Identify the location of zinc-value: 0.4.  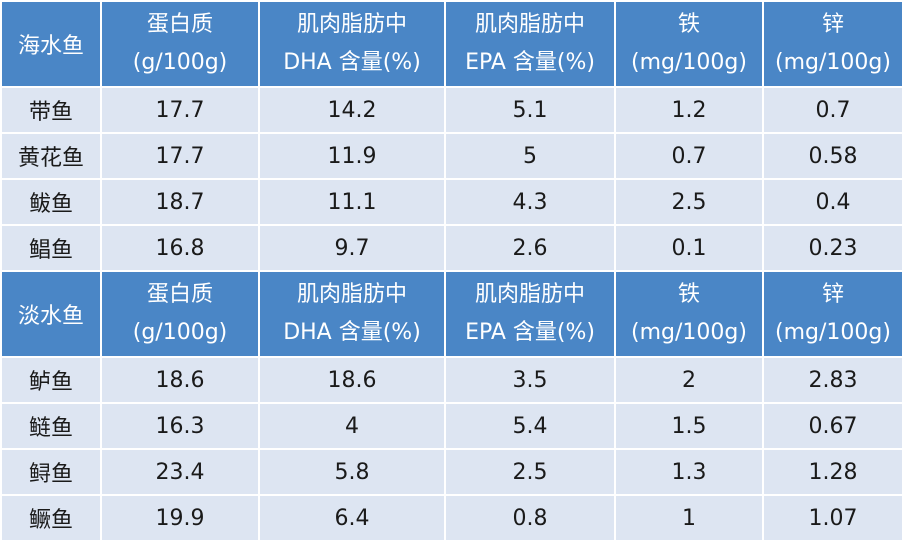
(832, 202).